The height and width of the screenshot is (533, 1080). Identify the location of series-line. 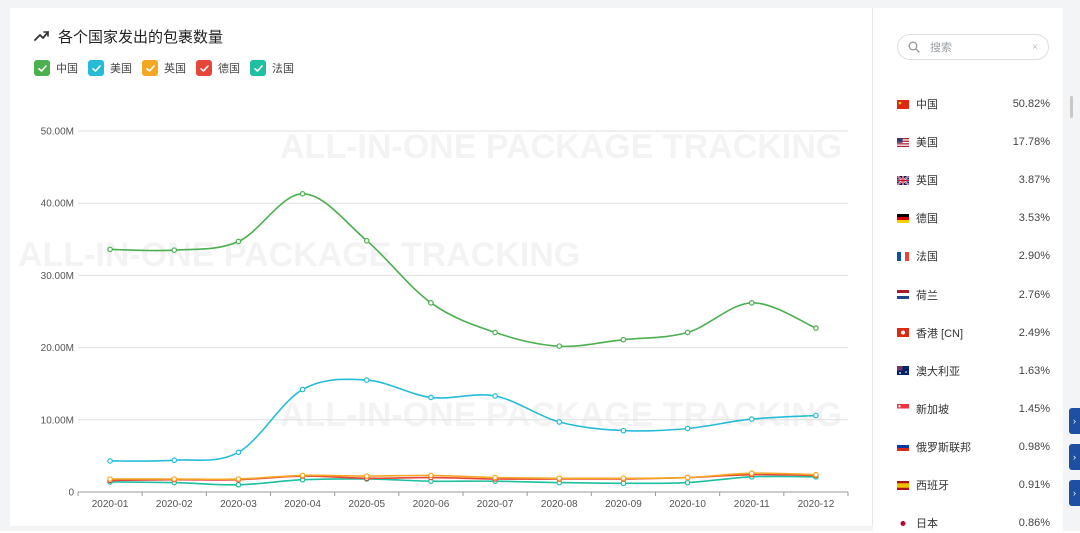
(463, 480).